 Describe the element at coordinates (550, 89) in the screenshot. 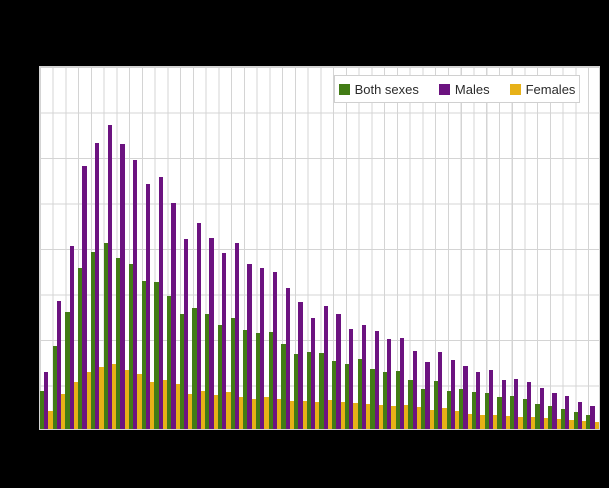

I see `legend-label-females: Females` at that location.